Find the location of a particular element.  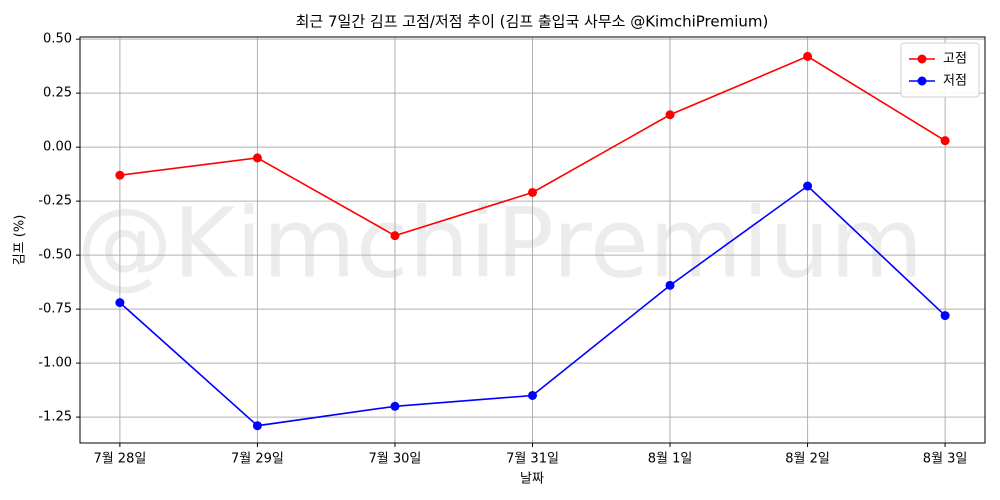

y-tick-label: -1.00 is located at coordinates (55, 363).